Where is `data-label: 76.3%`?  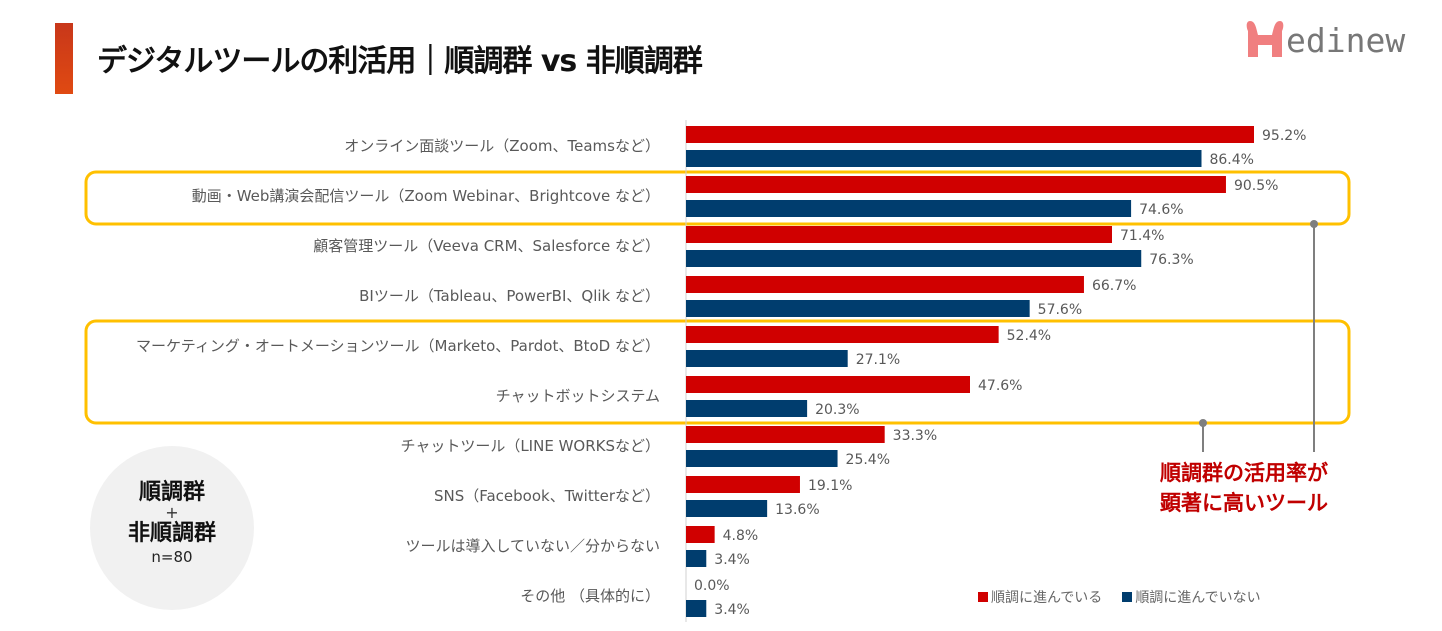 data-label: 76.3% is located at coordinates (1171, 260).